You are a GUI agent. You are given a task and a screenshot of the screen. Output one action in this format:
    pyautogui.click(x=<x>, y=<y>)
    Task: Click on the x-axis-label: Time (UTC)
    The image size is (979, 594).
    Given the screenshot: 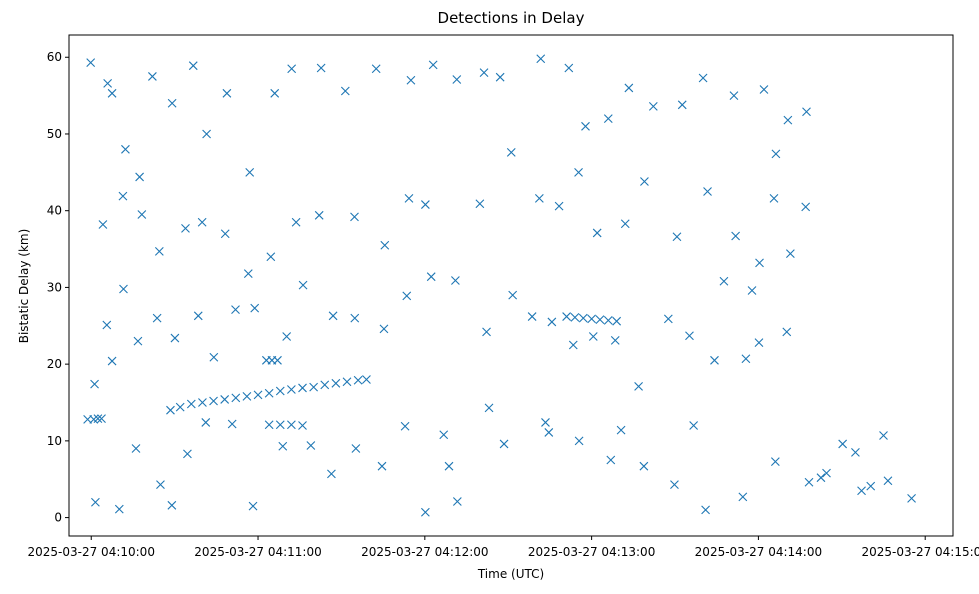 What is the action you would take?
    pyautogui.click(x=510, y=574)
    